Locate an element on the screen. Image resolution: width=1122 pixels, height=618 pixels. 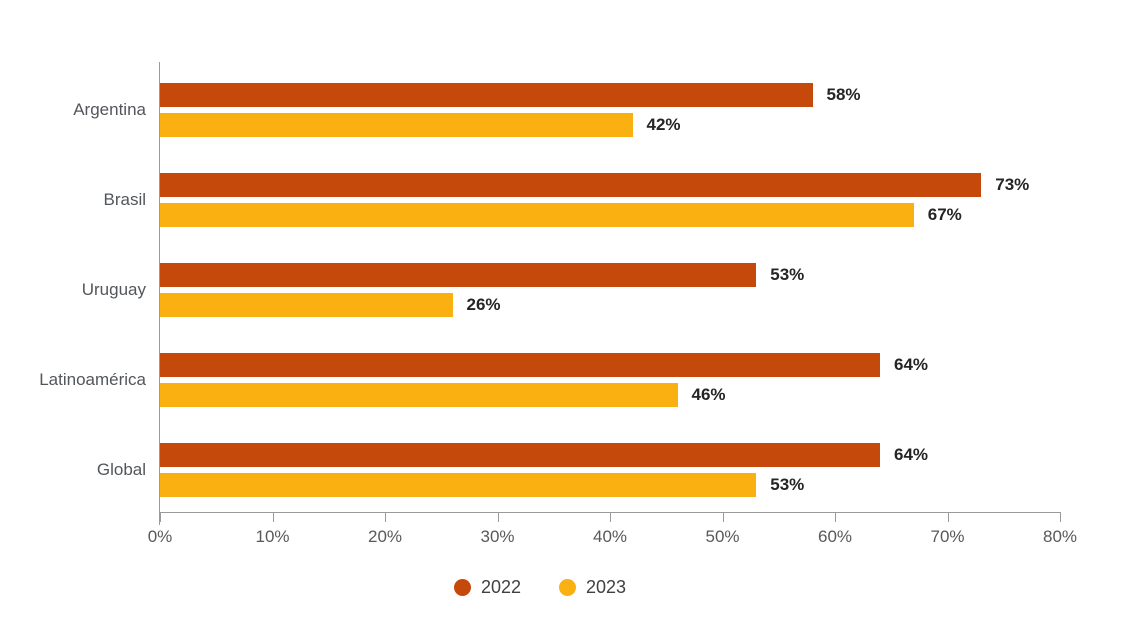
bar-2023-Argentina is located at coordinates (396, 125).